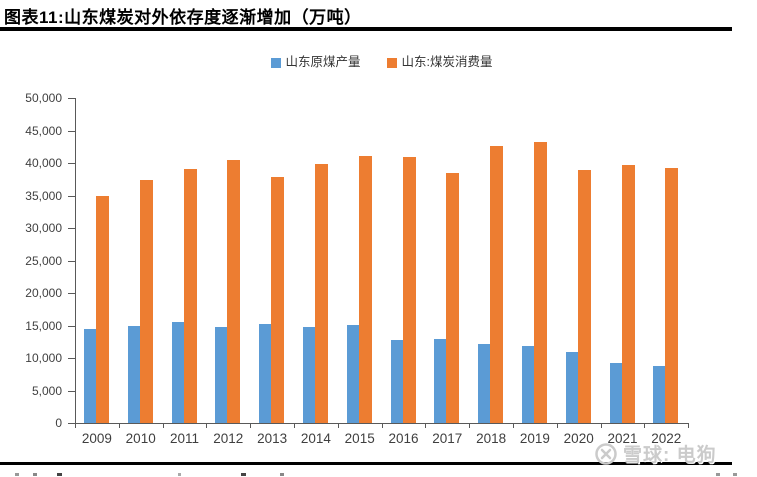 The width and height of the screenshot is (757, 477). I want to click on x-axis-category-label: 2013, so click(272, 438).